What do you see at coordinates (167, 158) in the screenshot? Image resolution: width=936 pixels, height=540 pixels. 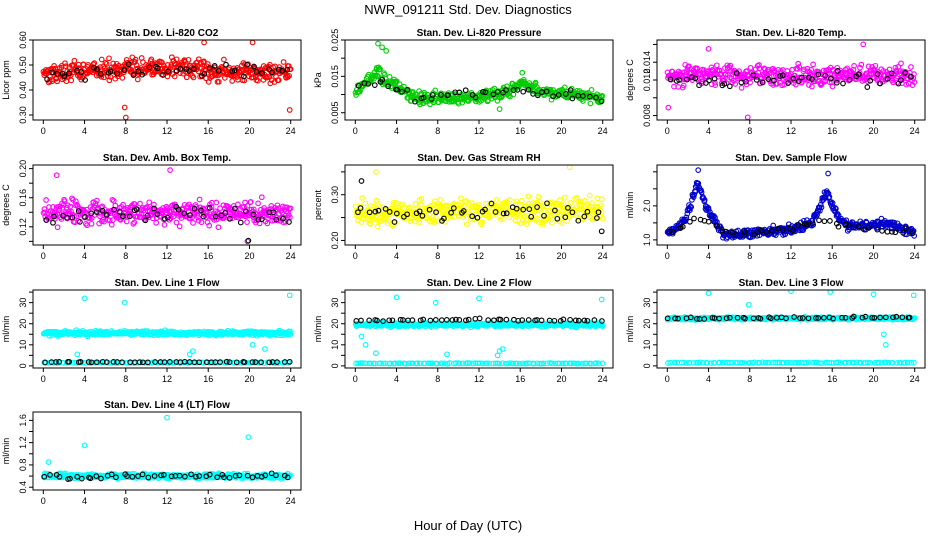 I see `panel-title-amb-box-temp: Stan. Dev. Amb. Box Temp.` at bounding box center [167, 158].